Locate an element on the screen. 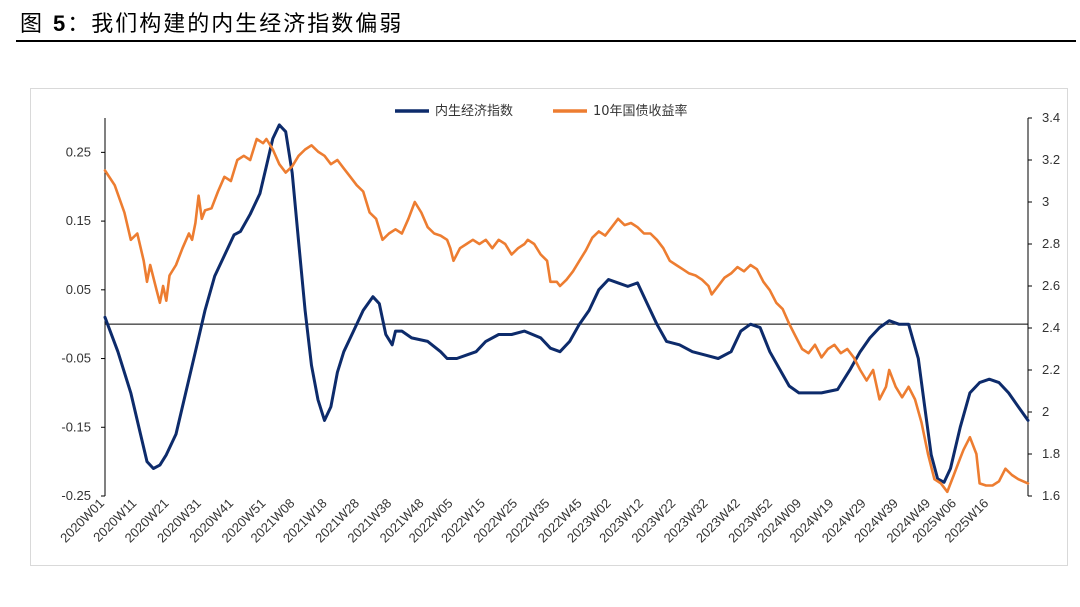 This screenshot has width=1080, height=607. right-tick-label: 3 is located at coordinates (1045, 201).